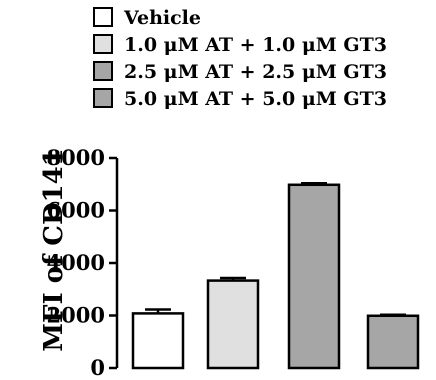 Image resolution: width=436 pixels, height=380 pixels. Describe the element at coordinates (97, 367) in the screenshot. I see `y-tick-label: 0` at that location.